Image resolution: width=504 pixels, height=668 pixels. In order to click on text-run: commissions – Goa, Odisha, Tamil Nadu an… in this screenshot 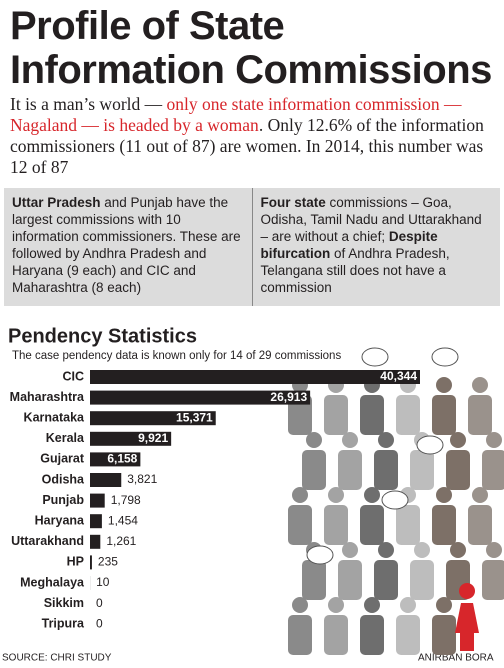, I will do `click(371, 219)`.